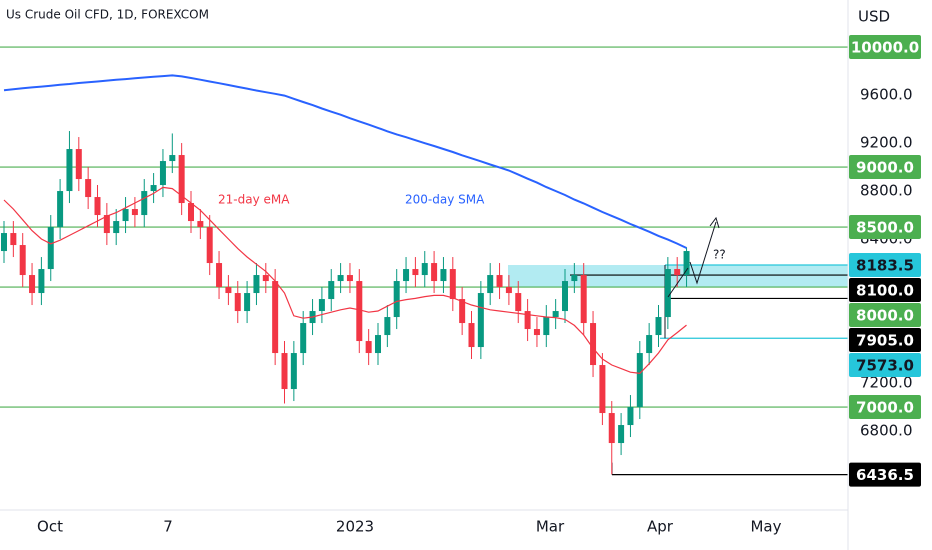  What do you see at coordinates (886, 191) in the screenshot?
I see `y-tick-label: 8800.0` at bounding box center [886, 191].